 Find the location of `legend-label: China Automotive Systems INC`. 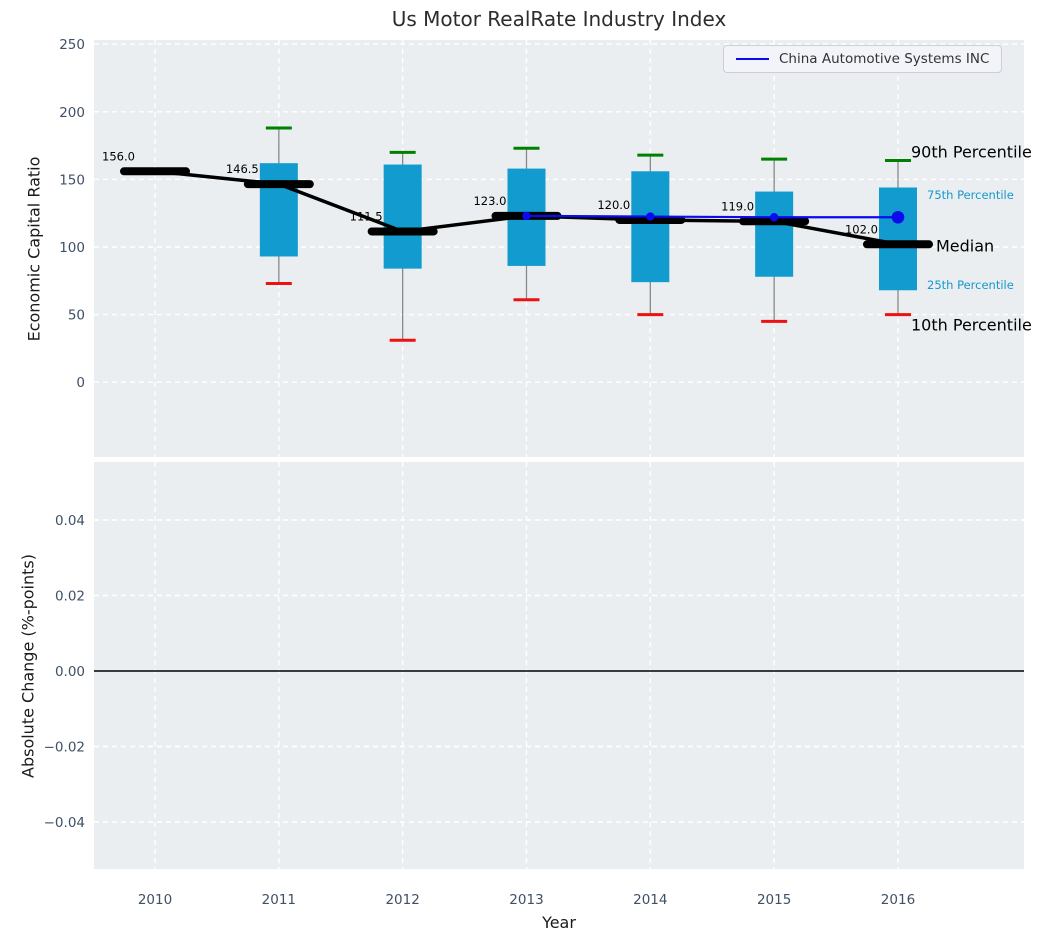

legend-label: China Automotive Systems INC is located at coordinates (884, 59).